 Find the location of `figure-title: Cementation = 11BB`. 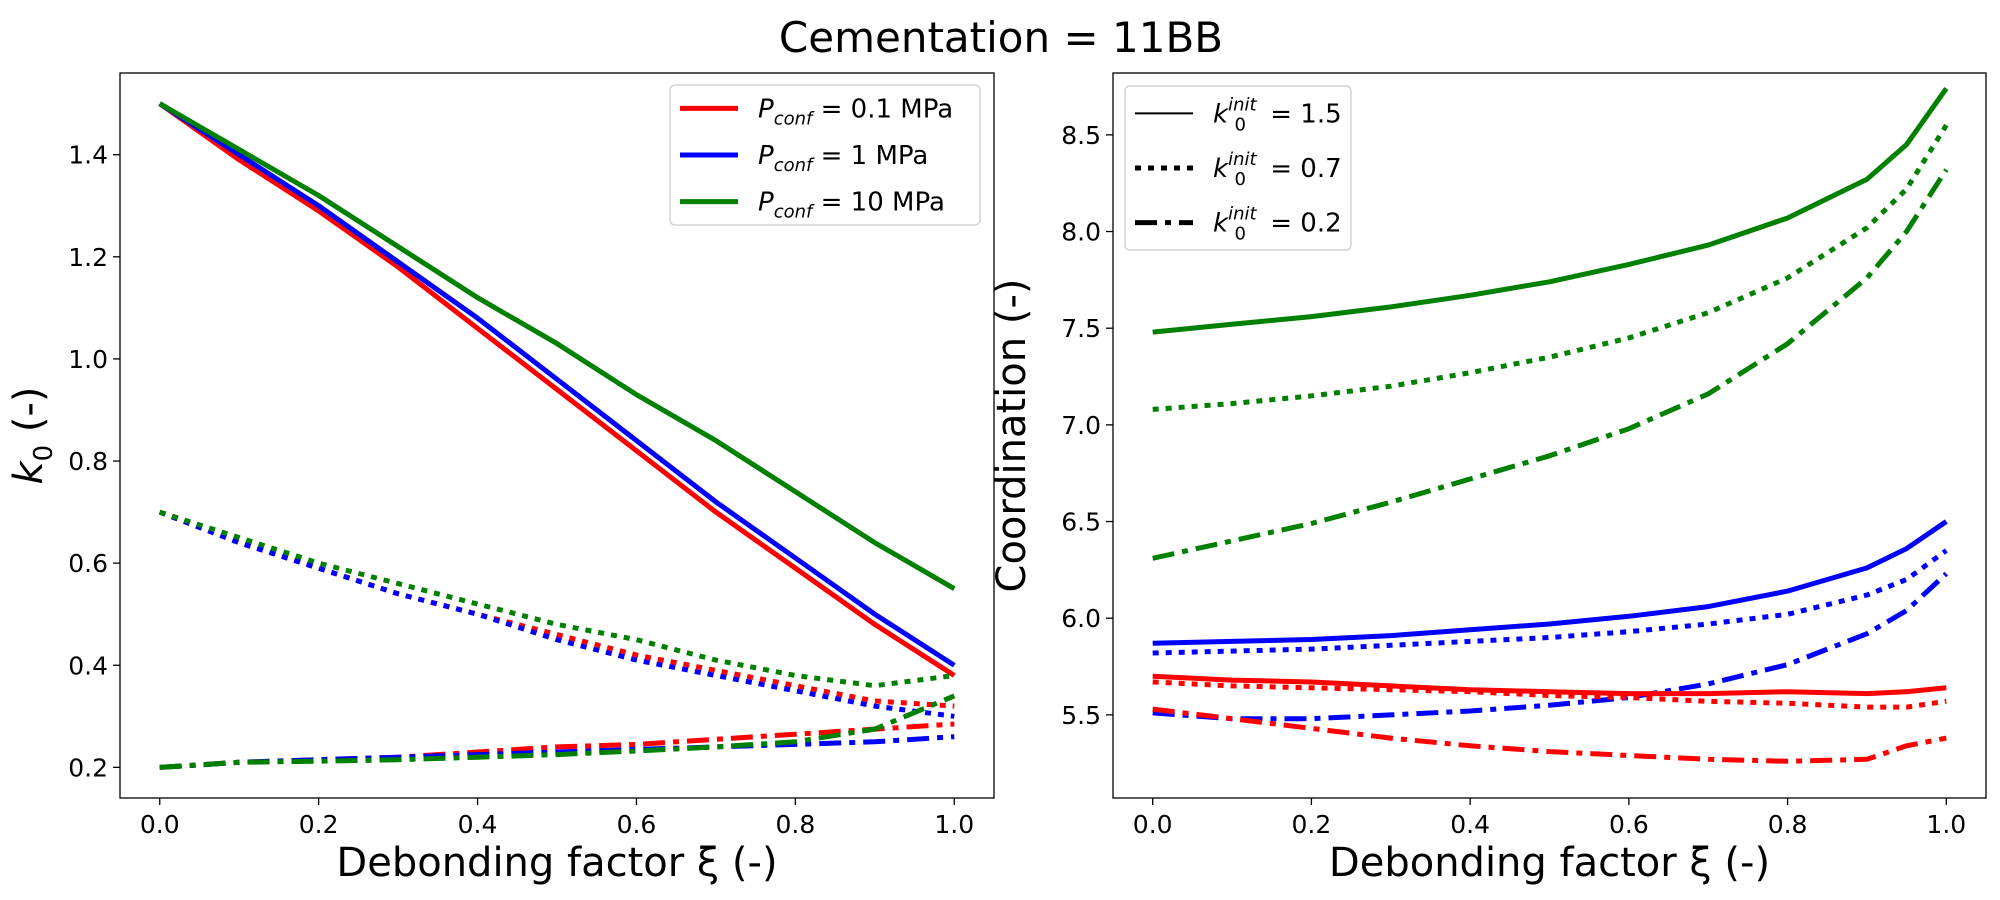

figure-title: Cementation = 11BB is located at coordinates (1001, 37).